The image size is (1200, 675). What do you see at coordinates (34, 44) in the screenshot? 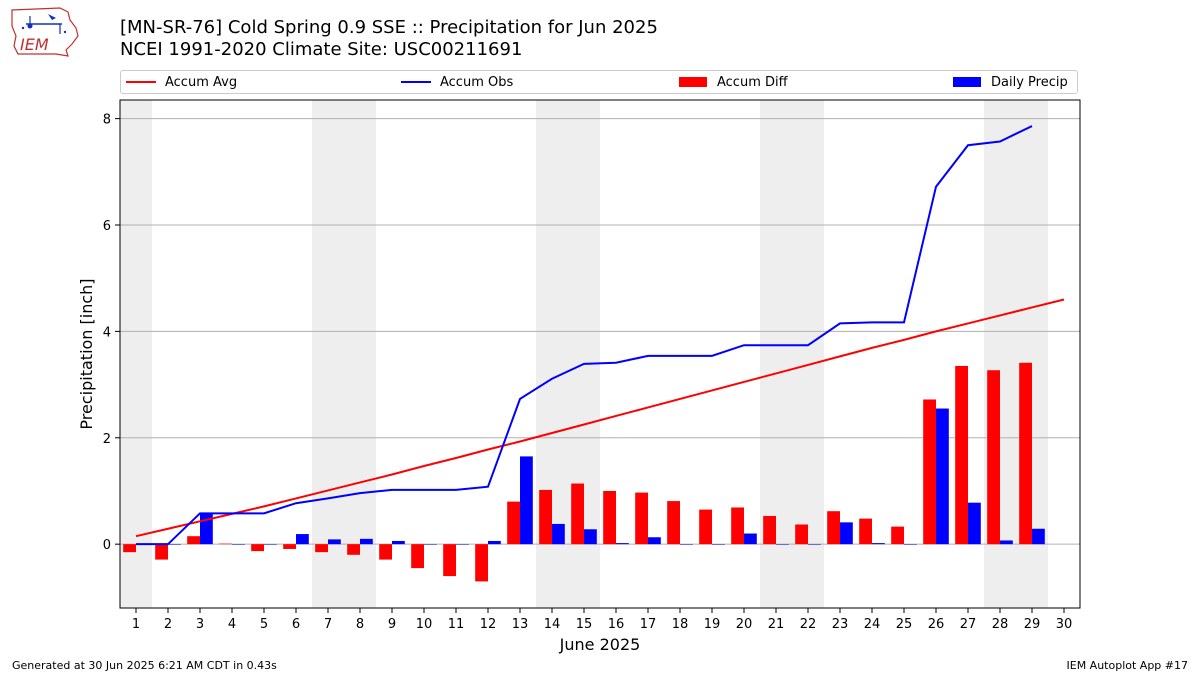
I see `logo-text: IEM` at bounding box center [34, 44].